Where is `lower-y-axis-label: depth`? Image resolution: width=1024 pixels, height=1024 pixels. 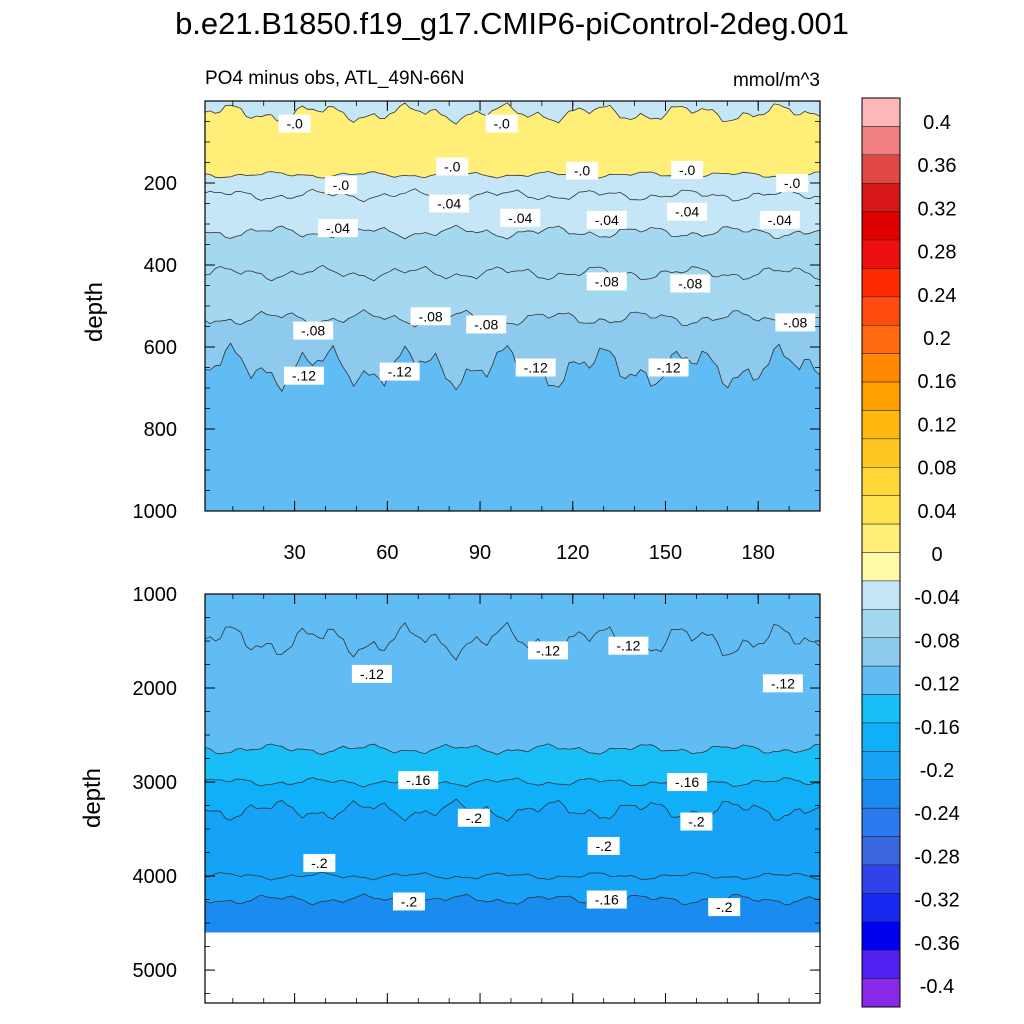
lower-y-axis-label: depth is located at coordinates (92, 798).